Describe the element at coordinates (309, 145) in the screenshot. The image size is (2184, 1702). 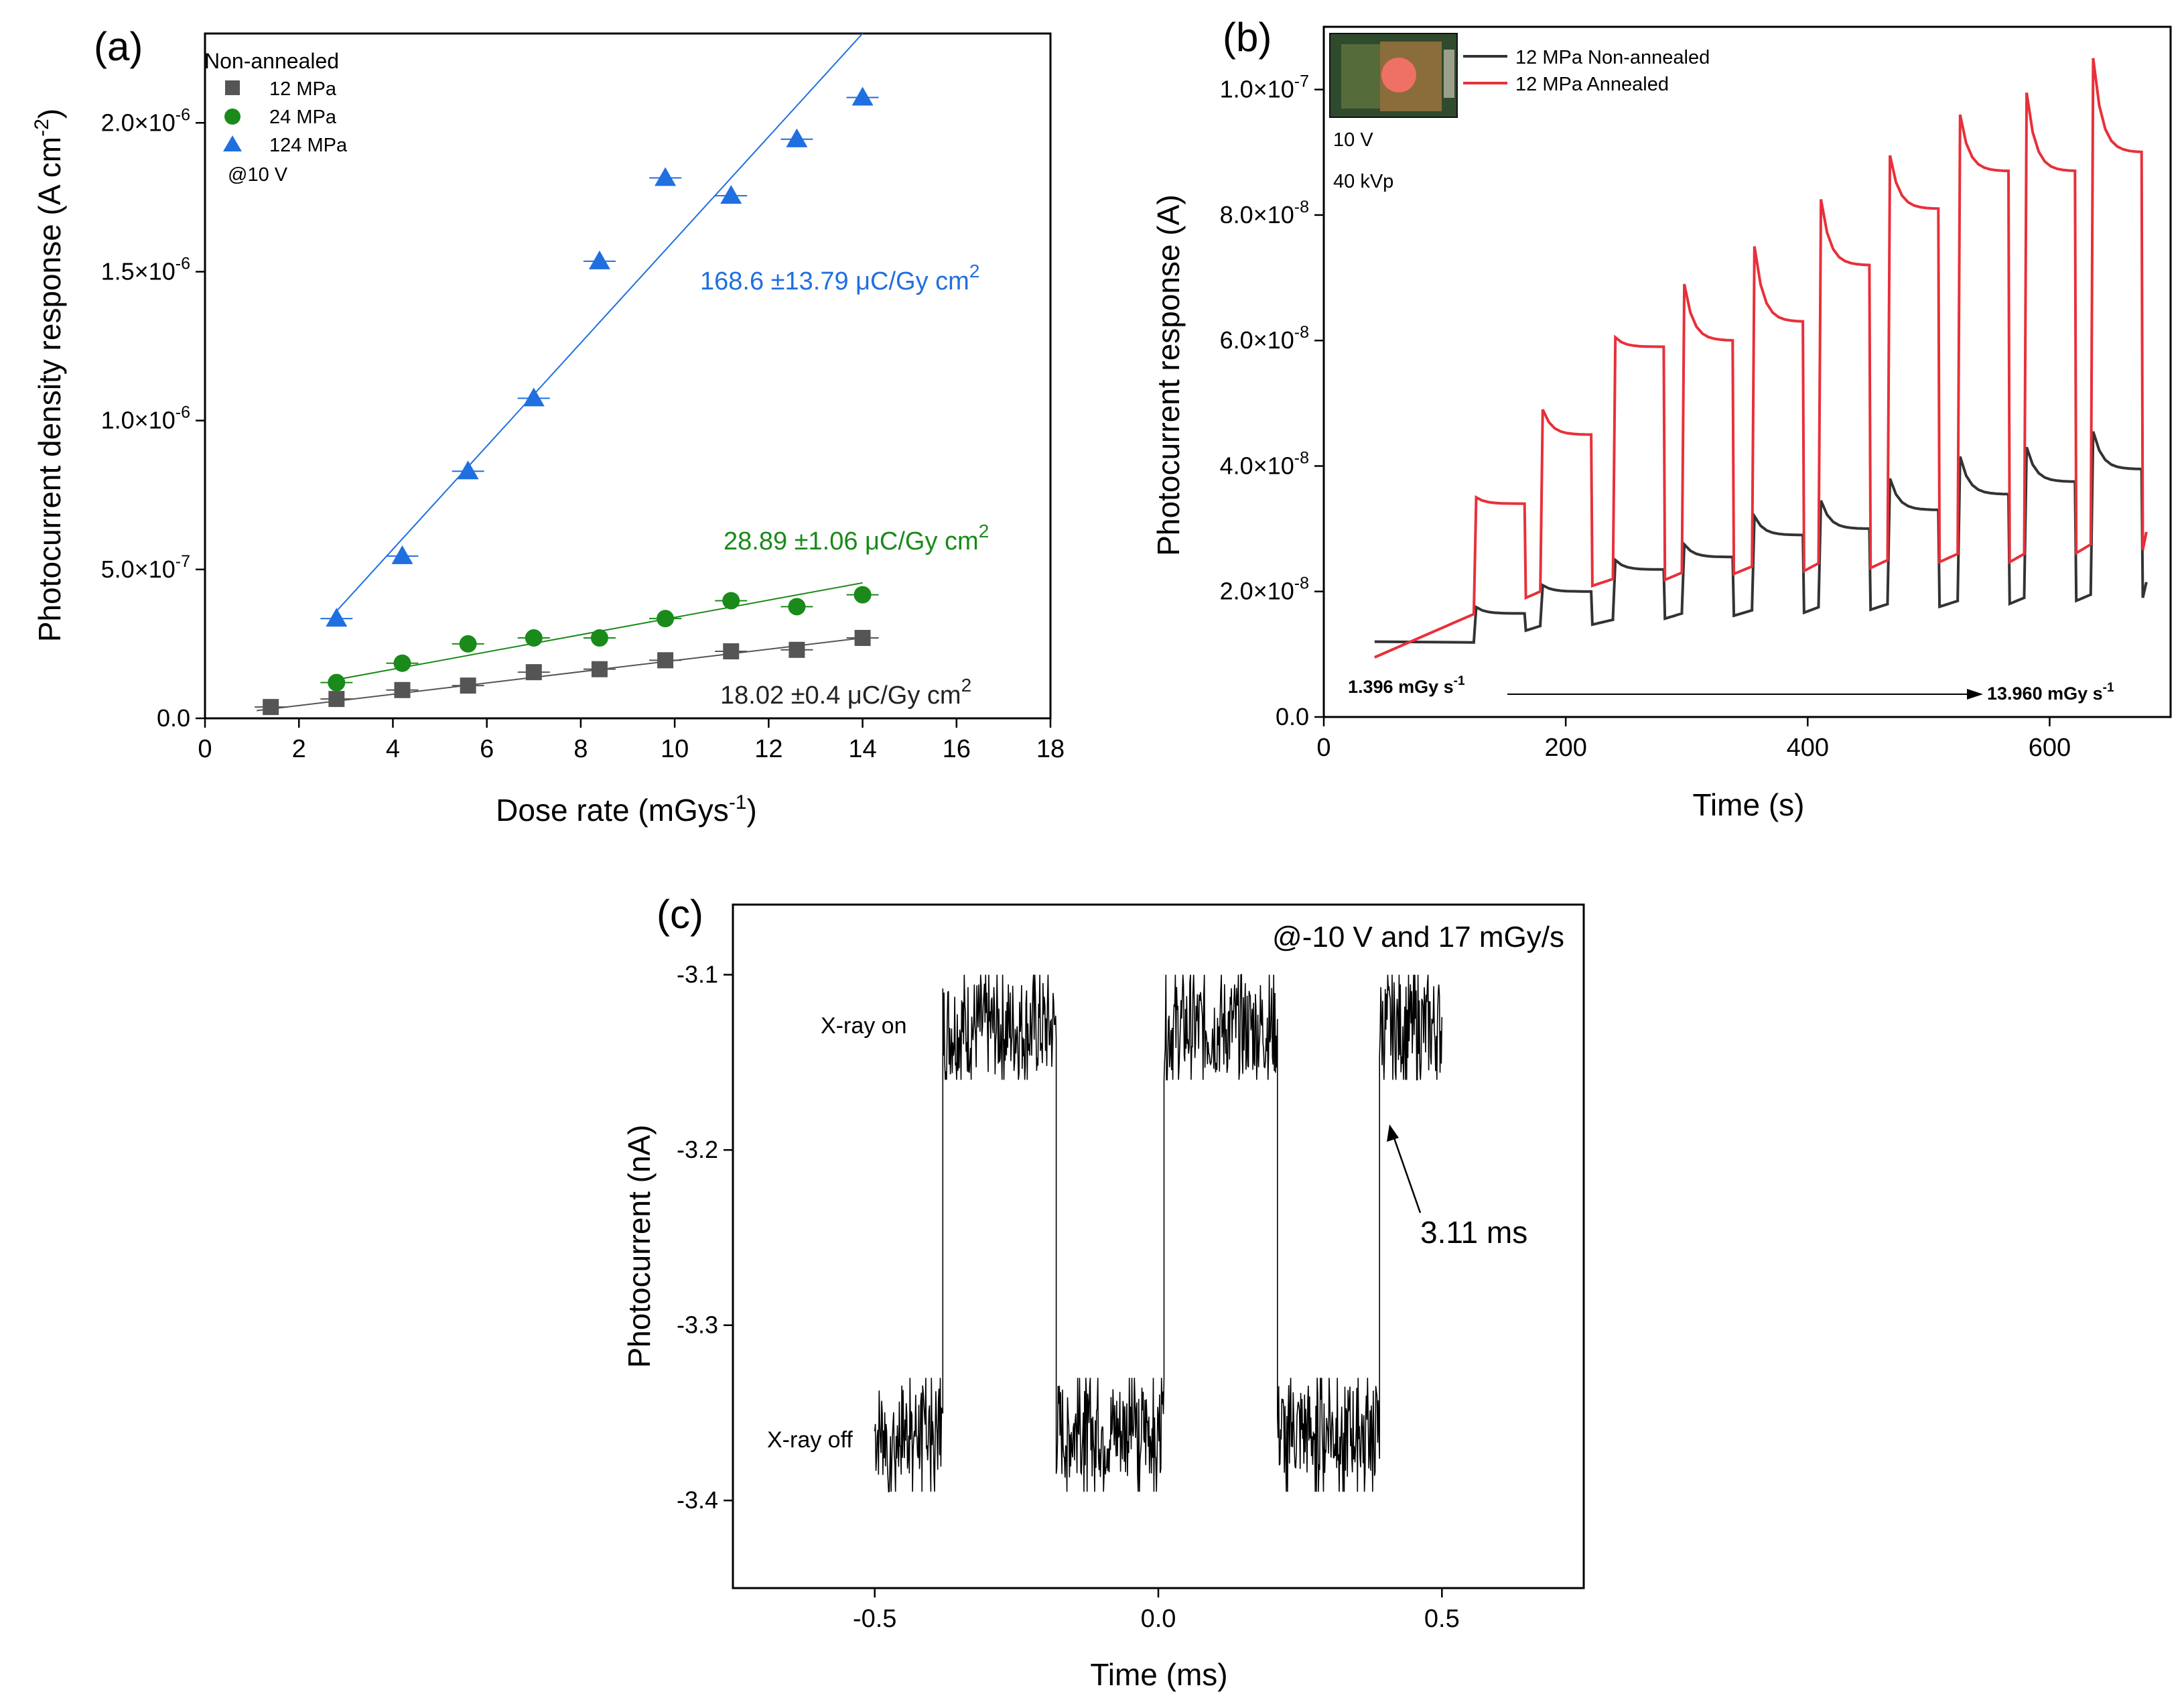
I see `legend-a-label-124mpa: 124 MPa` at that location.